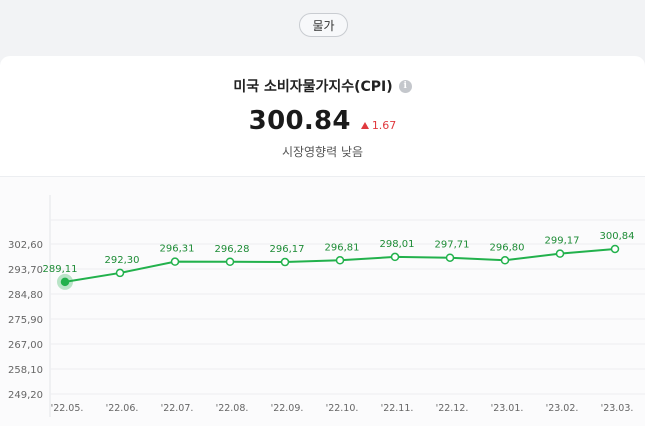 The image size is (645, 426). Describe the element at coordinates (405, 86) in the screenshot. I see `info-icon: i` at that location.